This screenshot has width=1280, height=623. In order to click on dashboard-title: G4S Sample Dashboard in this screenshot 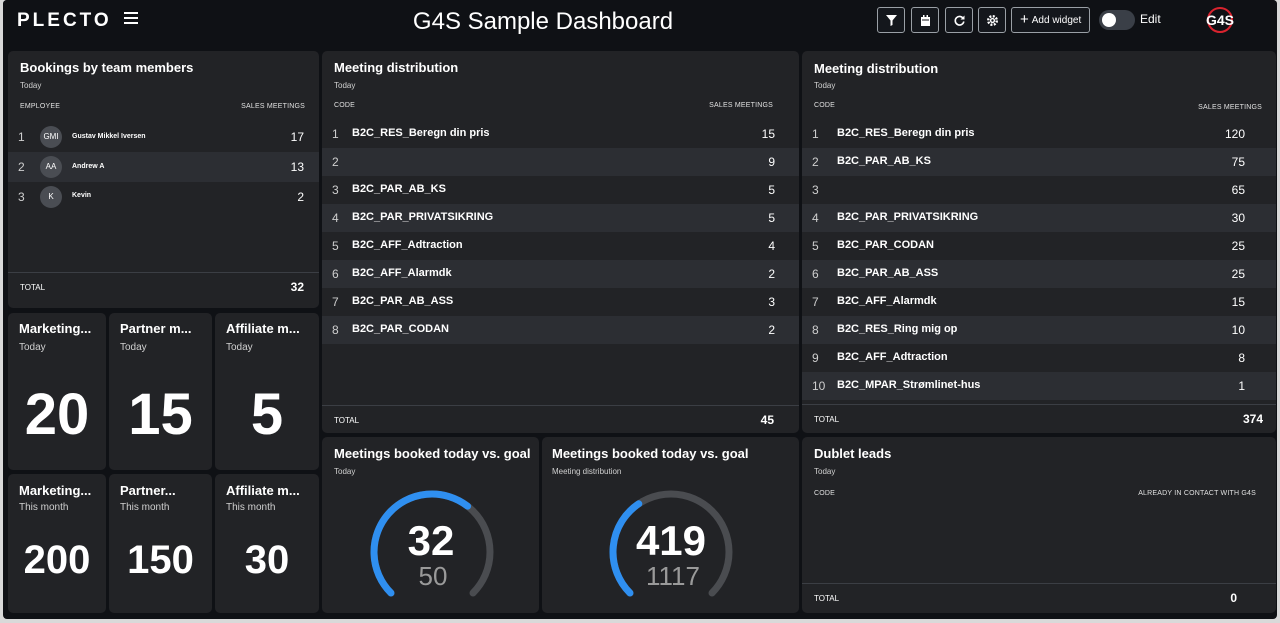, I will do `click(543, 21)`.